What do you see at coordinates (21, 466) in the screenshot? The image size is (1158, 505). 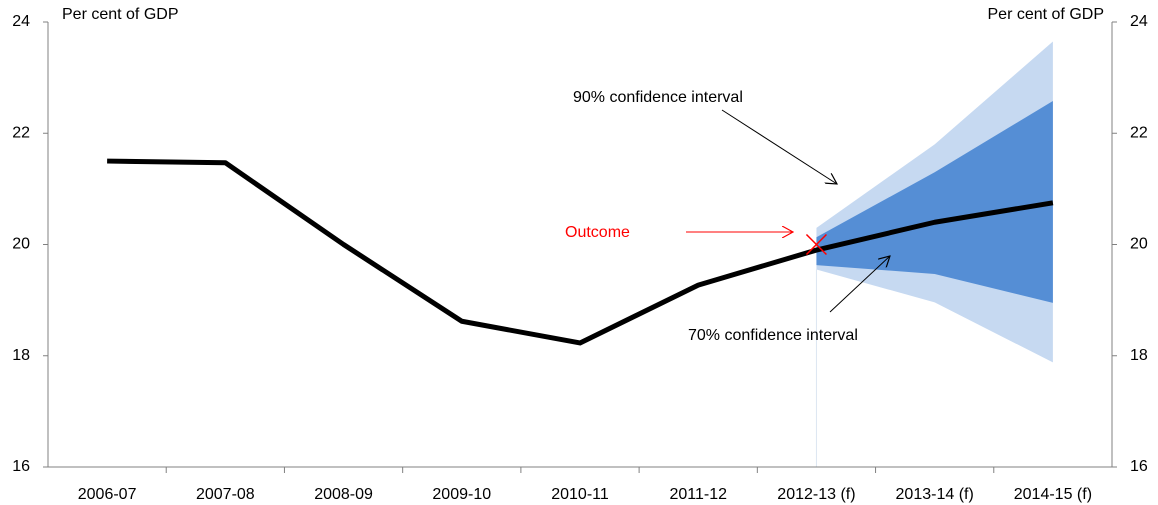 I see `y-tick-label: 16` at bounding box center [21, 466].